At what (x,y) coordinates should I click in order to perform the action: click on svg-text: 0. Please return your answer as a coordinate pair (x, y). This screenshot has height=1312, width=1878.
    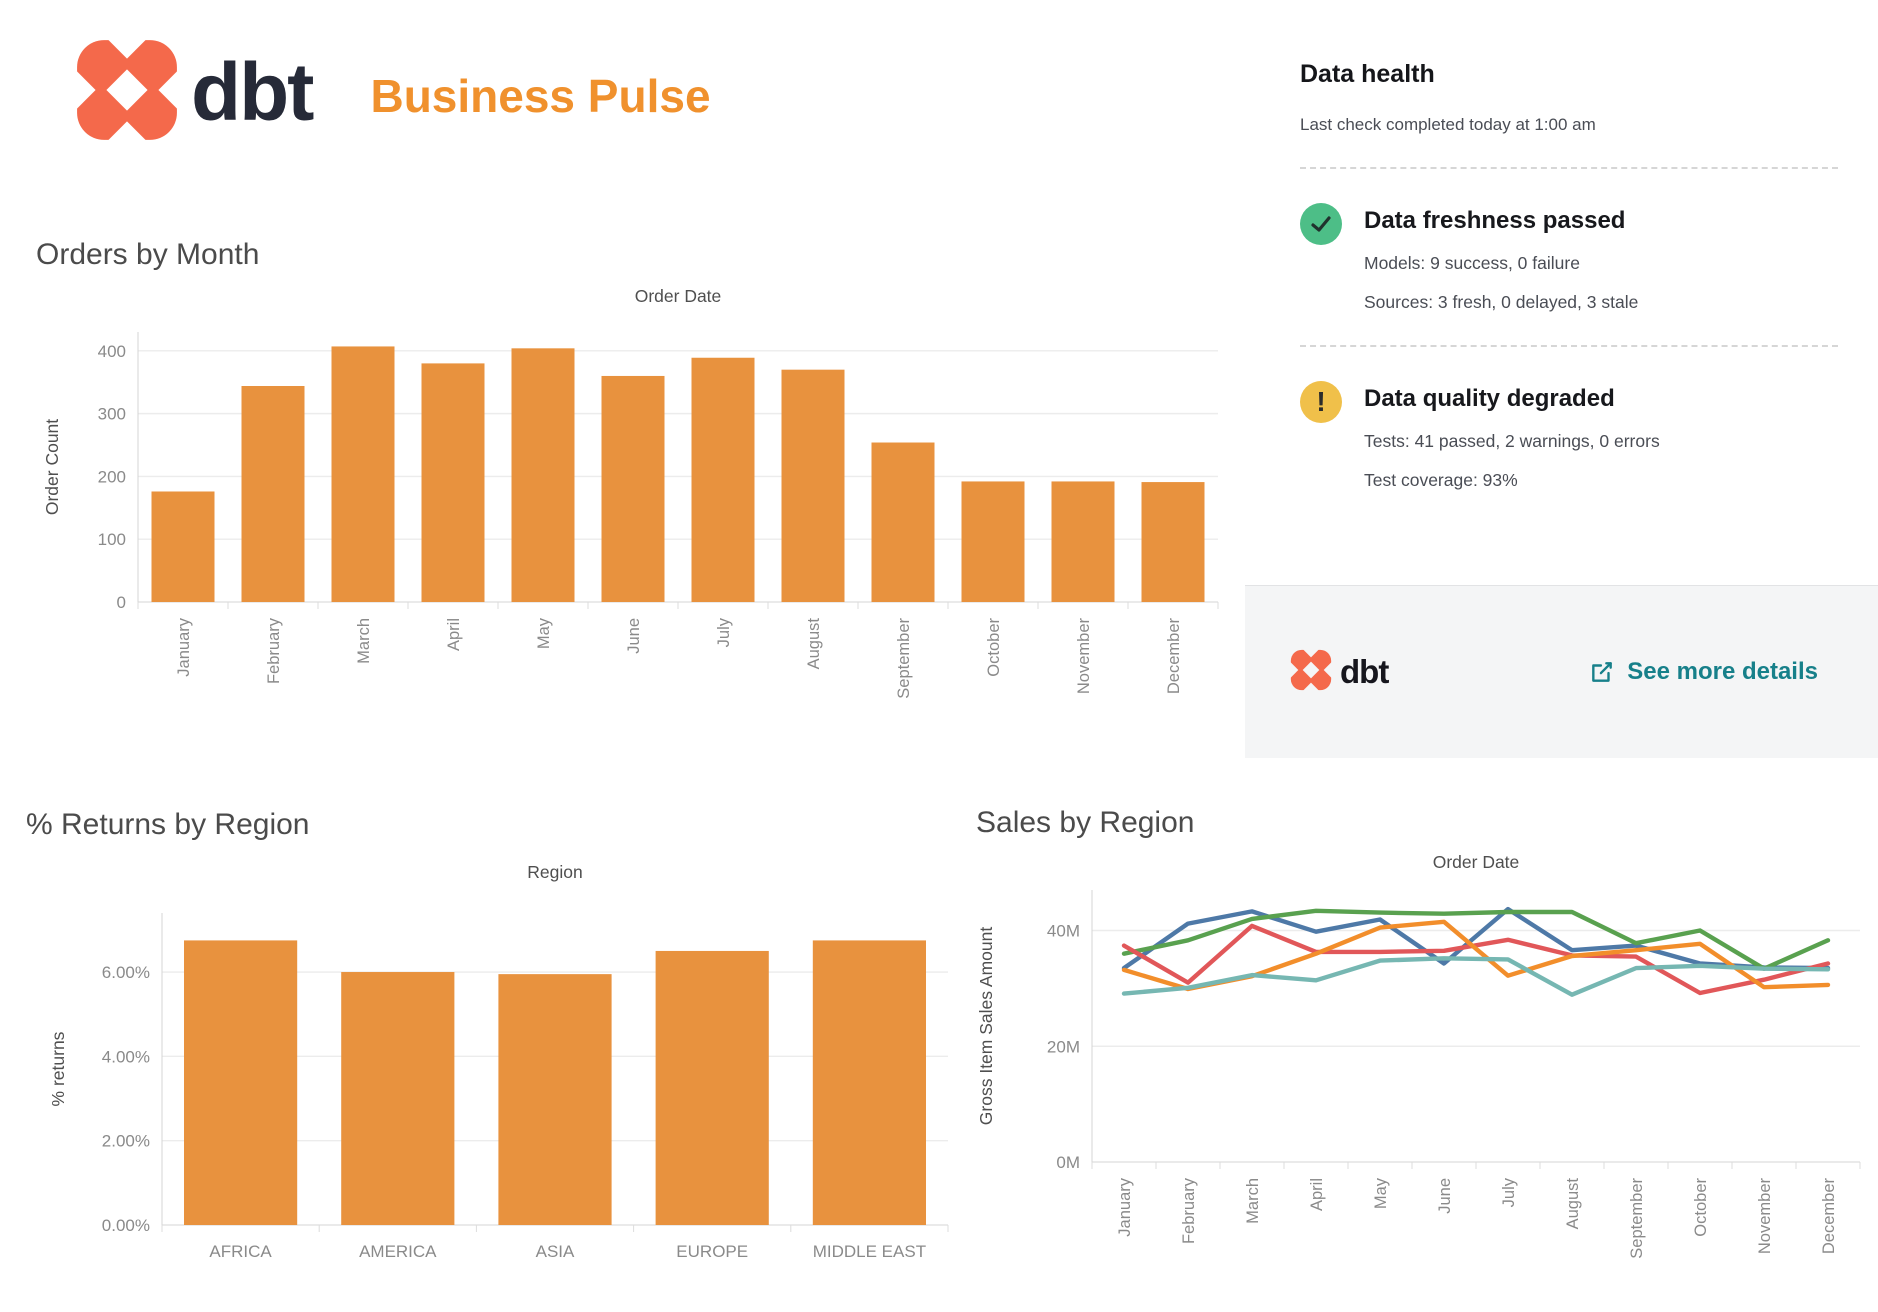
    Looking at the image, I should click on (121, 602).